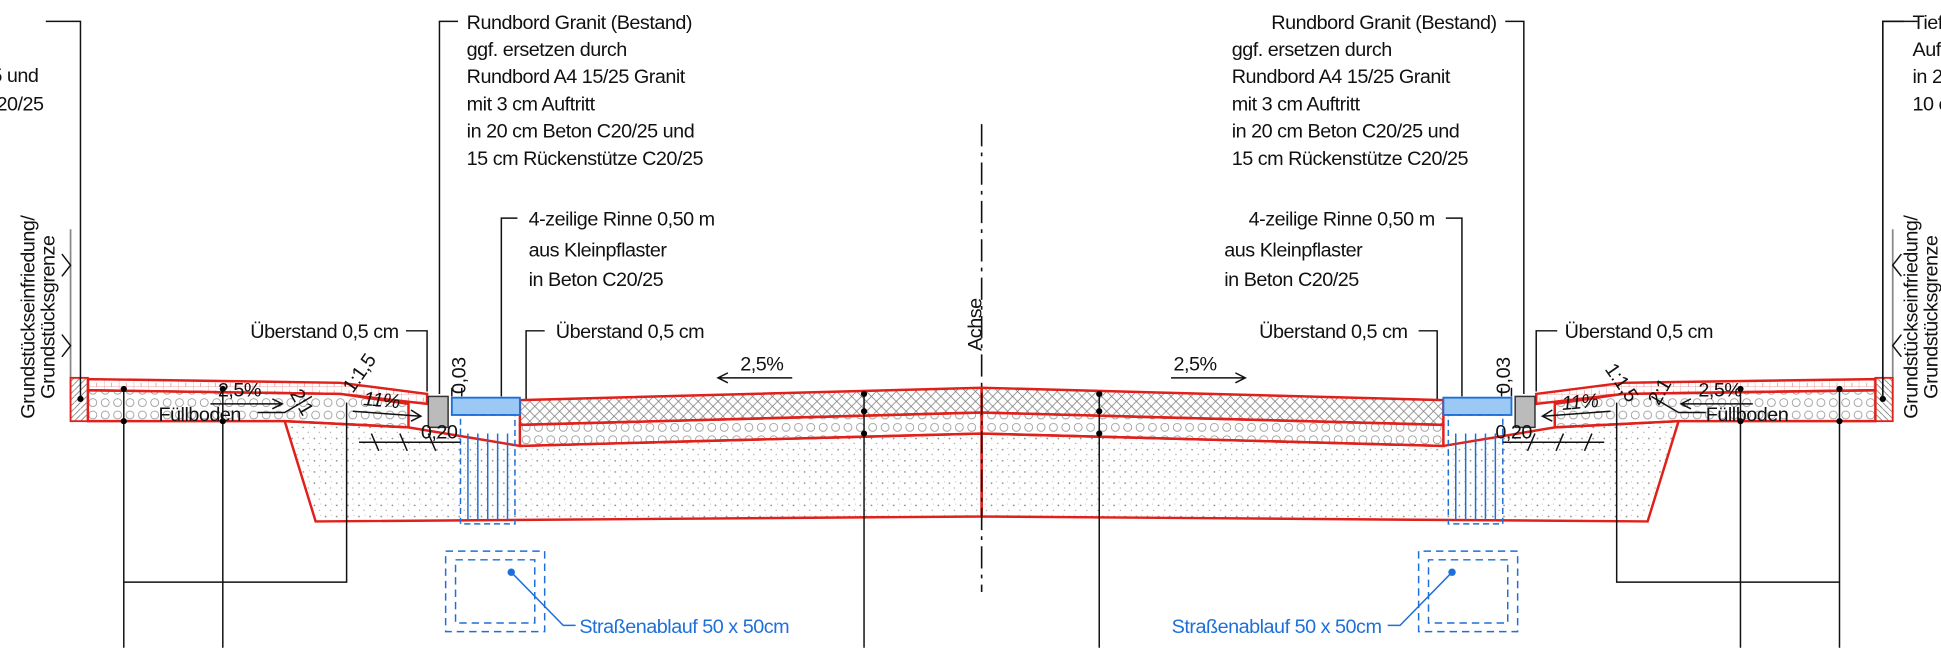  What do you see at coordinates (976, 324) in the screenshot?
I see `axis-label: Achse` at bounding box center [976, 324].